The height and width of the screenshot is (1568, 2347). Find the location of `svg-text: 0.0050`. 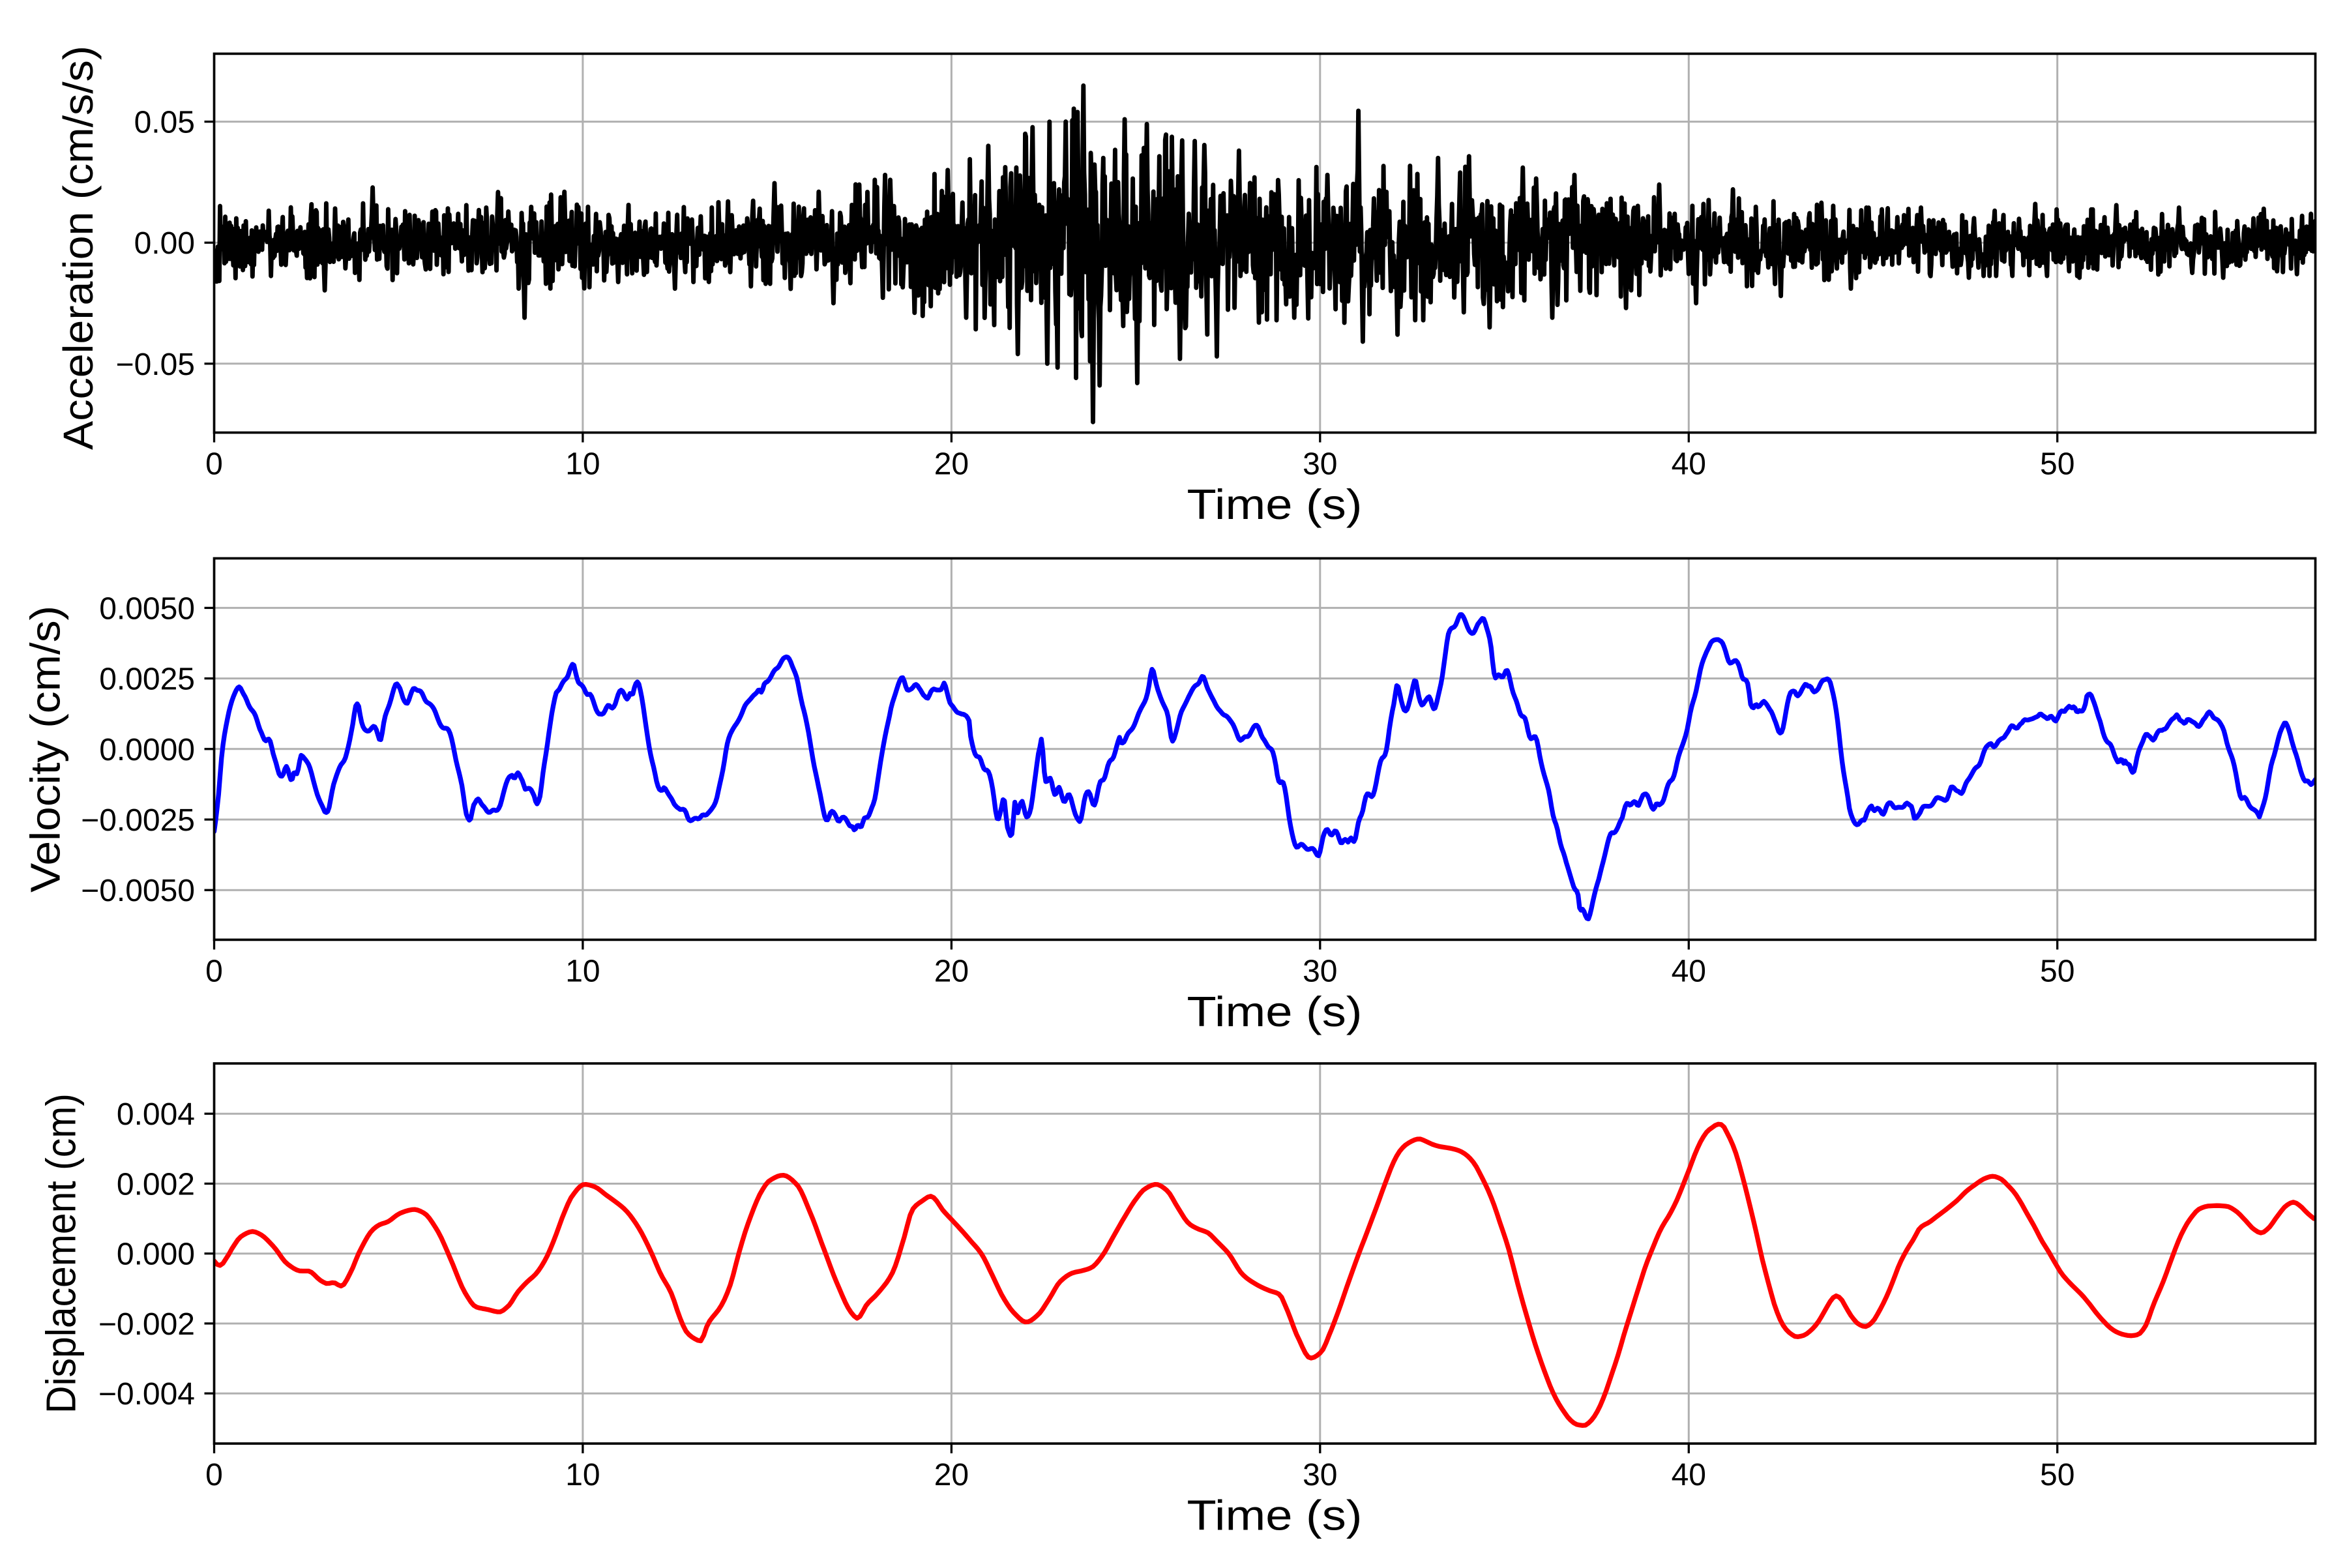

svg-text: 0.0050 is located at coordinates (147, 608).